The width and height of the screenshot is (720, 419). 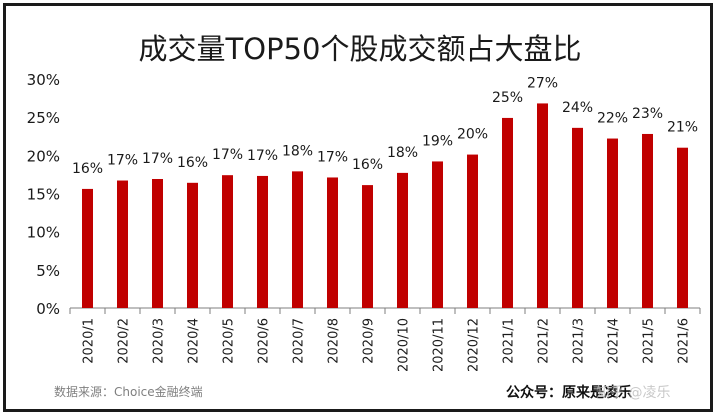 What do you see at coordinates (124, 341) in the screenshot?
I see `x-tick-label: 2020/2` at bounding box center [124, 341].